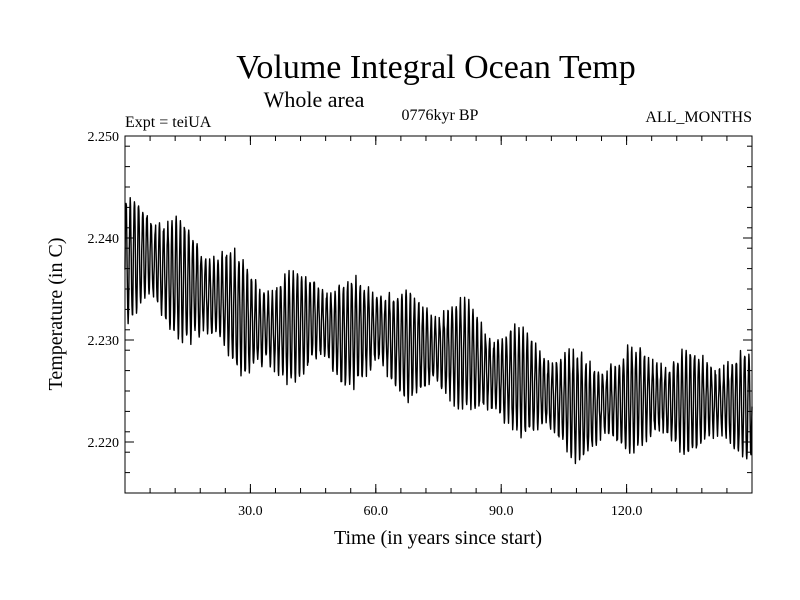 Image resolution: width=800 pixels, height=600 pixels. I want to click on y-tick-label: 2.220, so click(104, 443).